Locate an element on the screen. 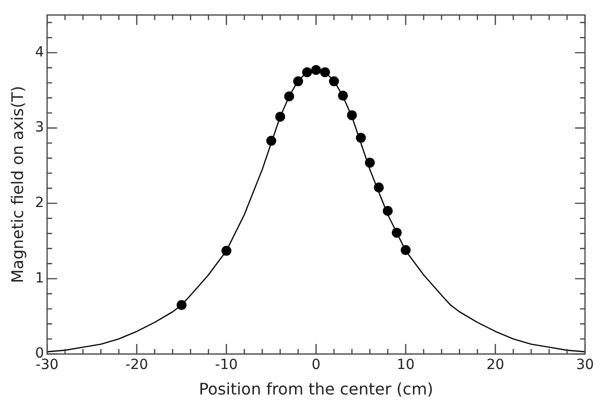 The width and height of the screenshot is (600, 406). x-tick-label: 20 is located at coordinates (495, 365).